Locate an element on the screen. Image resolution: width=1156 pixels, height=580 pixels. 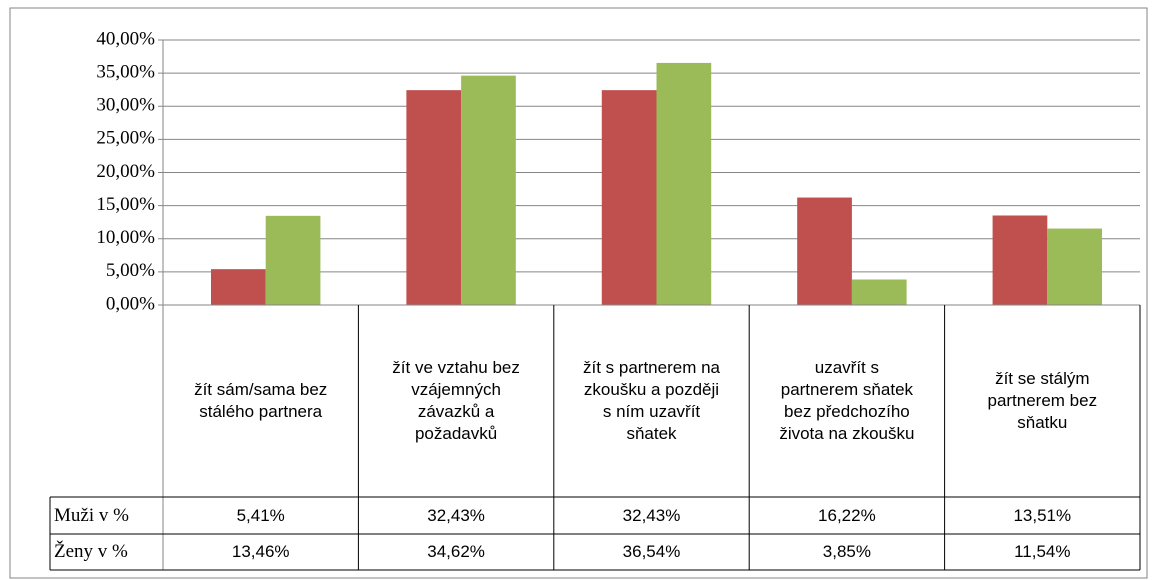
data-table-value: 13,46% is located at coordinates (260, 551).